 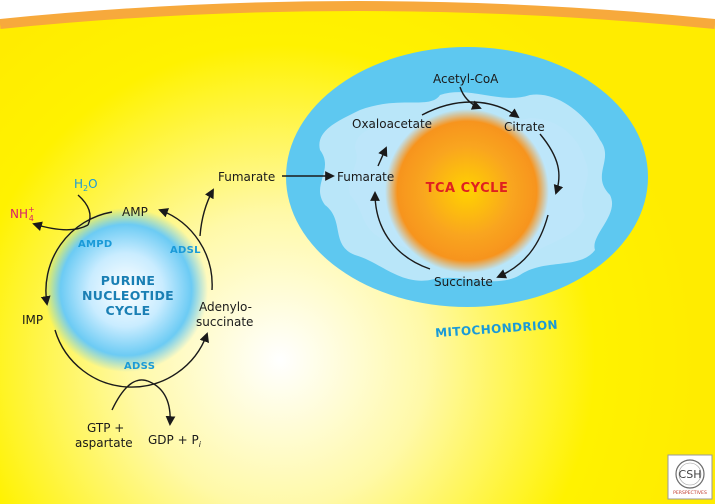 What do you see at coordinates (105, 428) in the screenshot?
I see `label-gtp: GTP +` at bounding box center [105, 428].